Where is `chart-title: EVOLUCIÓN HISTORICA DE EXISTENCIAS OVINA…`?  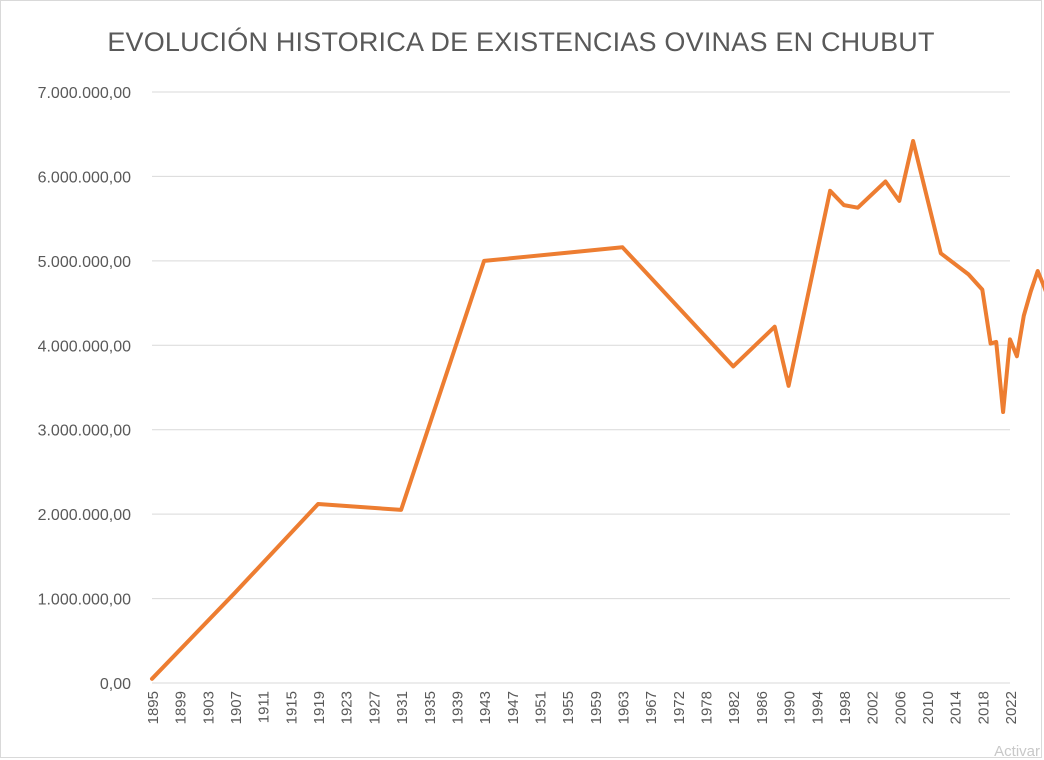 chart-title: EVOLUCIÓN HISTORICA DE EXISTENCIAS OVINA… is located at coordinates (521, 42).